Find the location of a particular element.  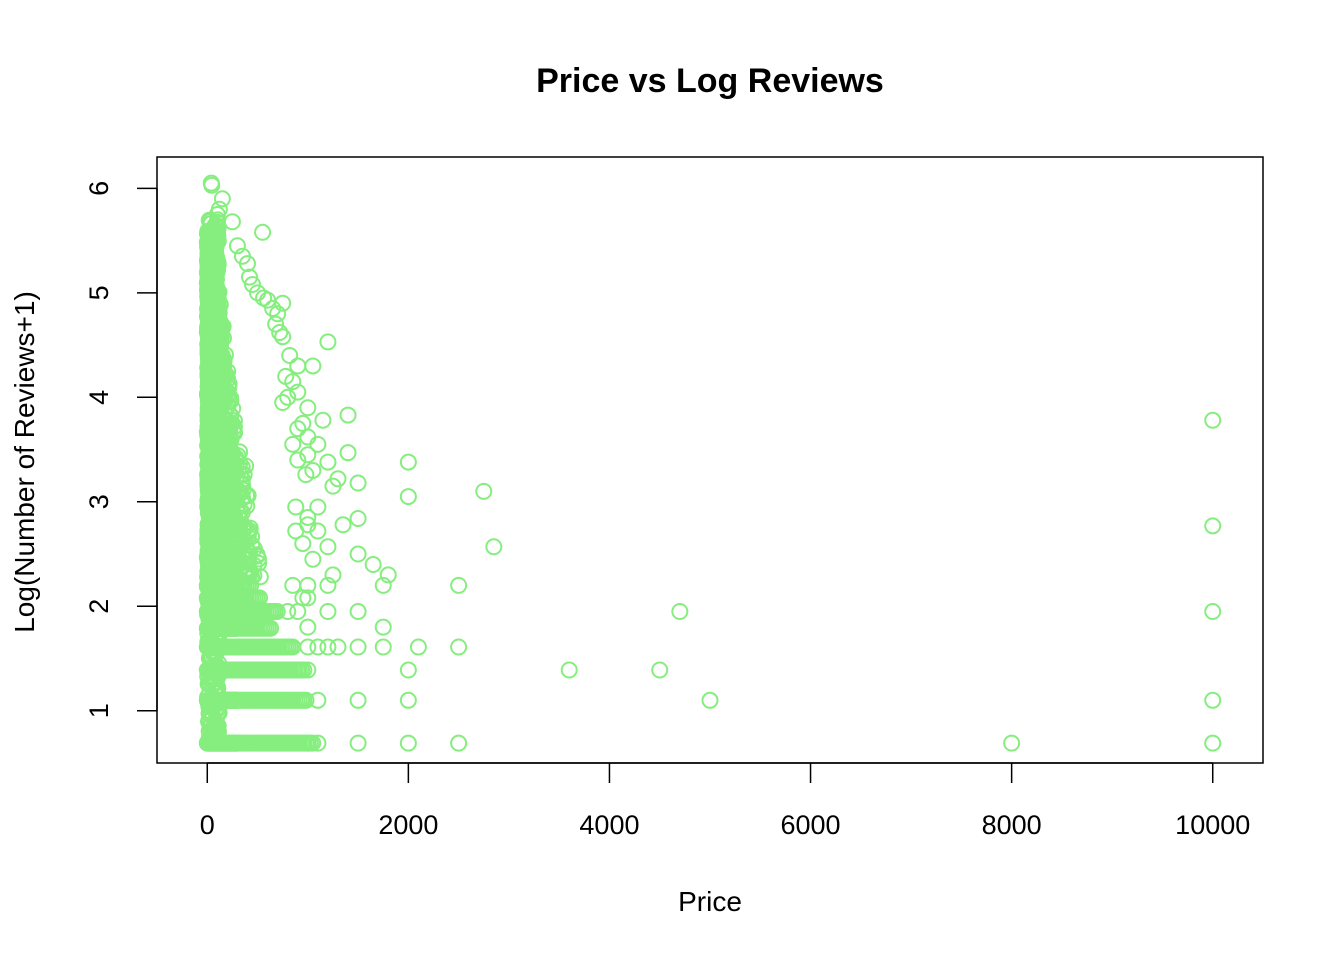

x-tick-label: 10000 is located at coordinates (1212, 825).